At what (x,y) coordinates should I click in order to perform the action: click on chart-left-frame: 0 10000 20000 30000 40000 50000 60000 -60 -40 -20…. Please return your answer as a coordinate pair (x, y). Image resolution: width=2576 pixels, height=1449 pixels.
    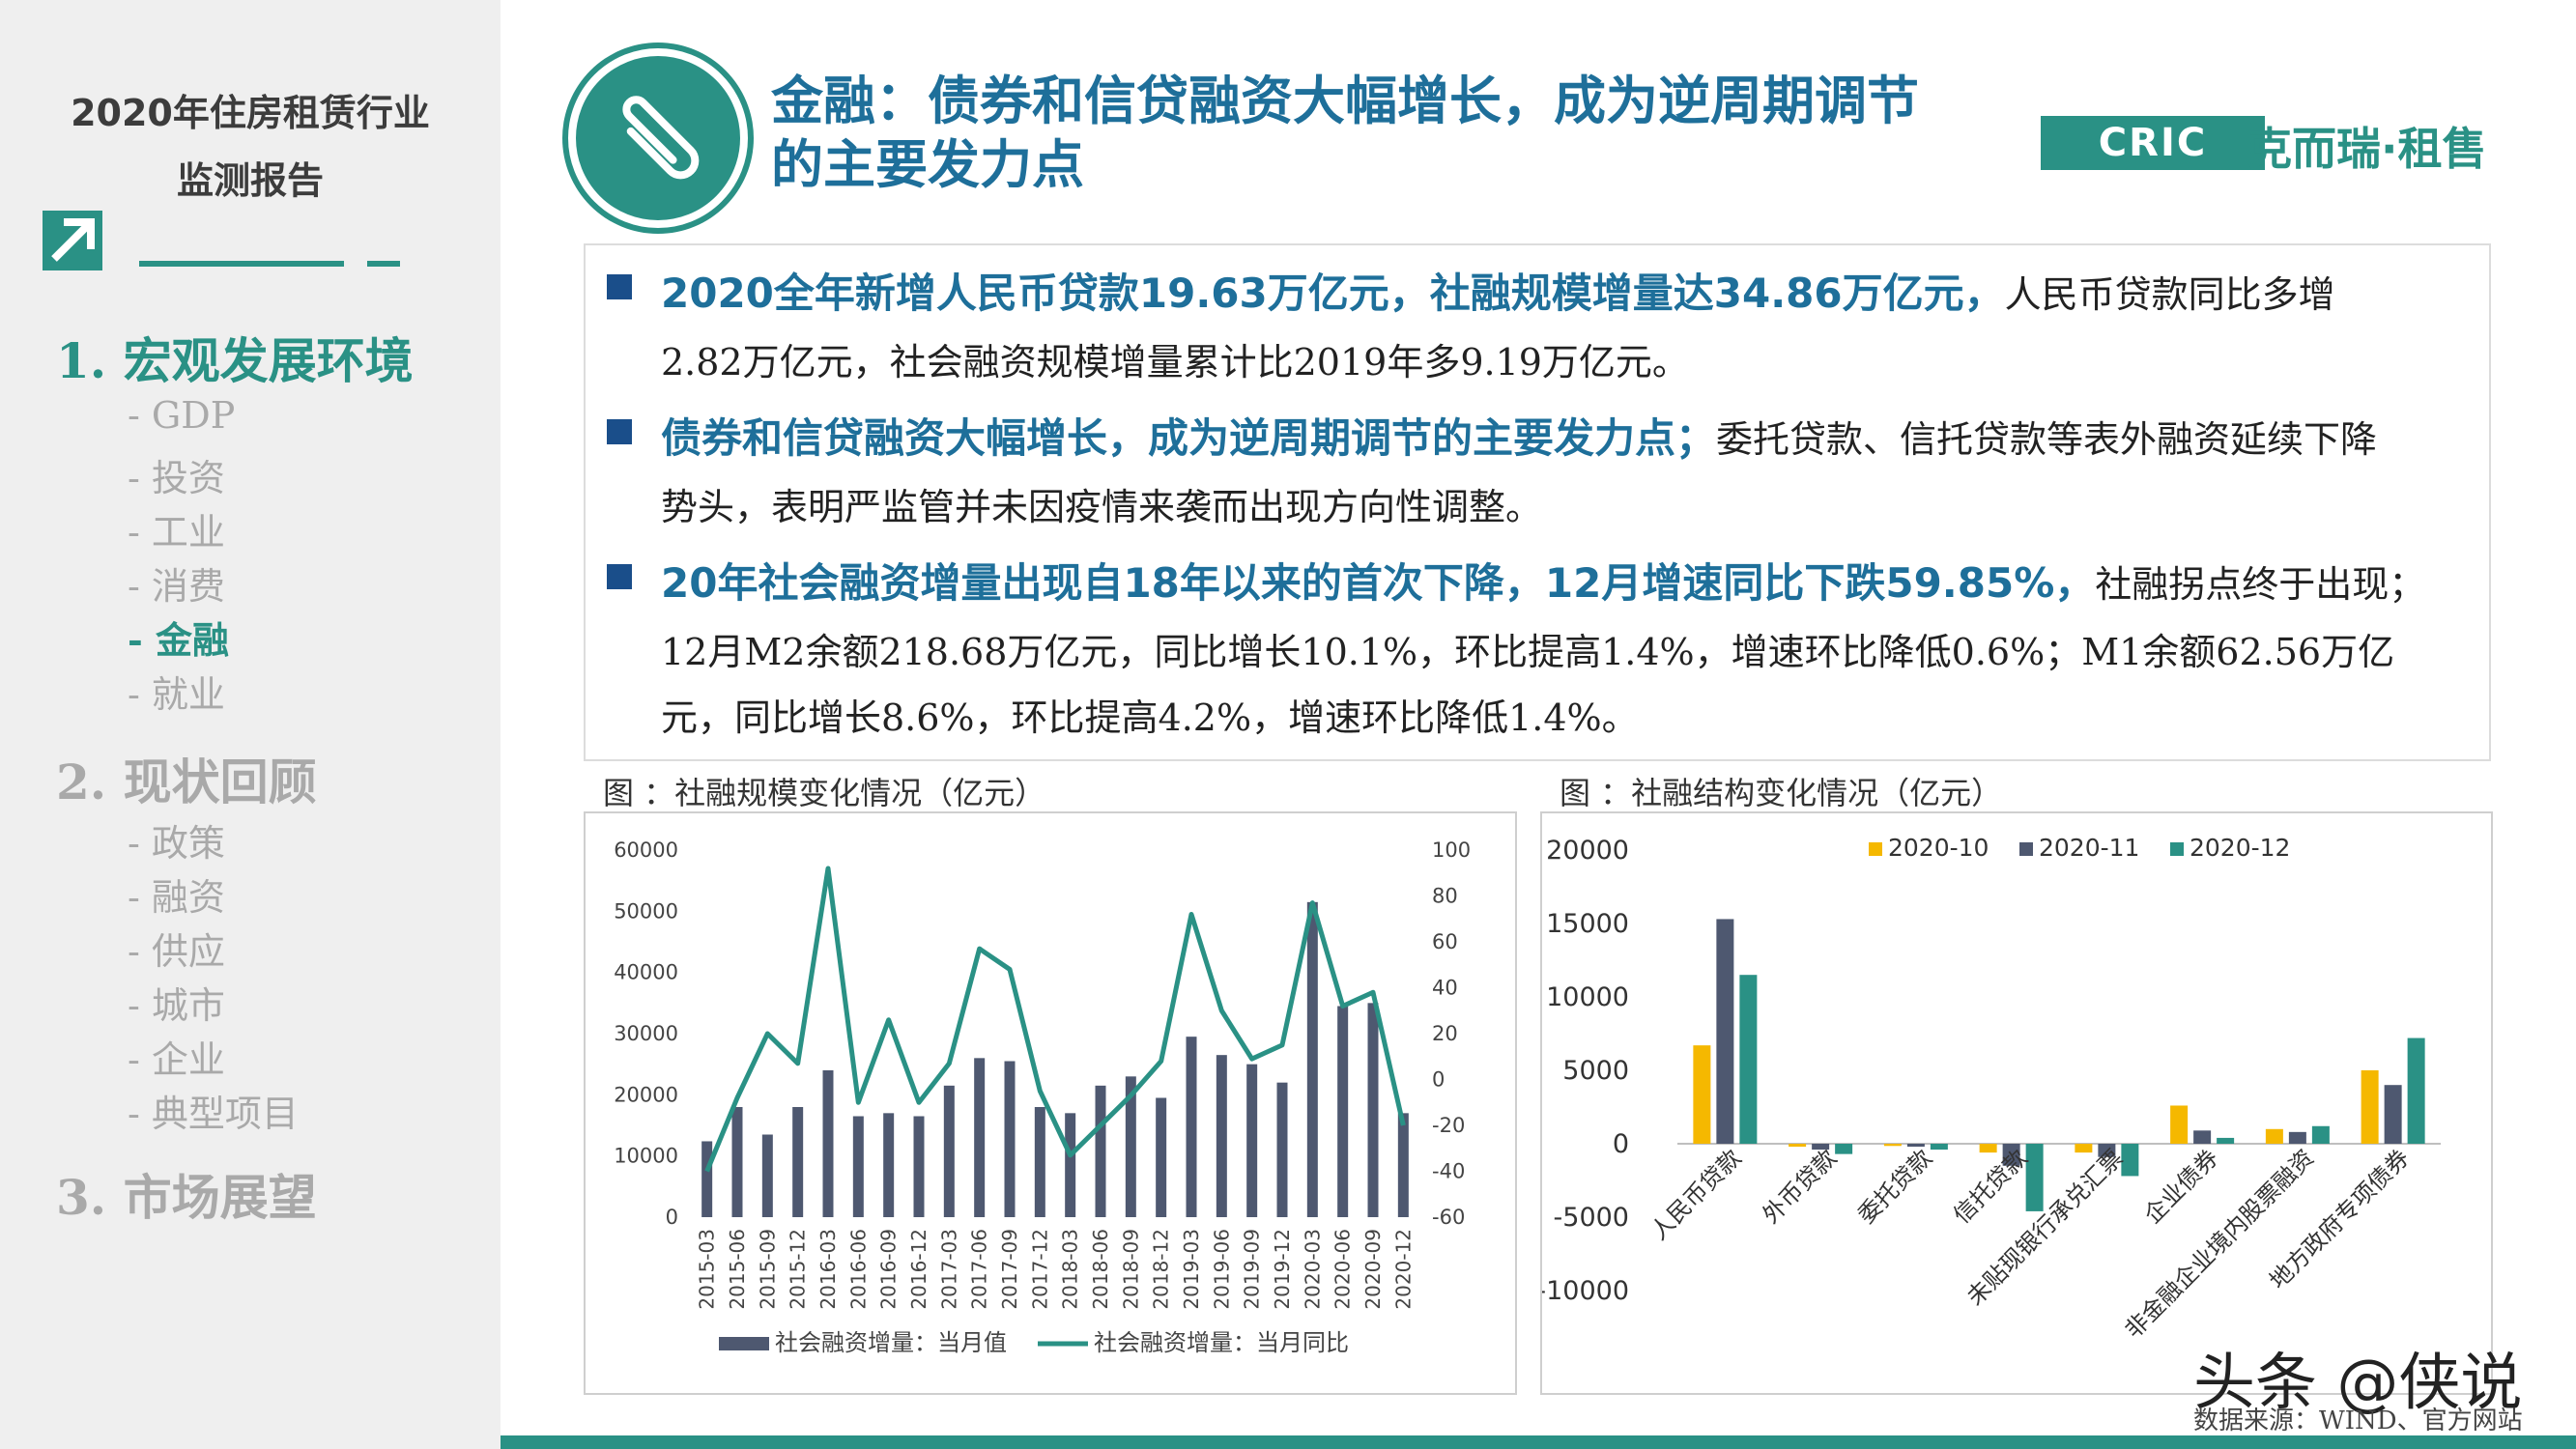
    Looking at the image, I should click on (1051, 1103).